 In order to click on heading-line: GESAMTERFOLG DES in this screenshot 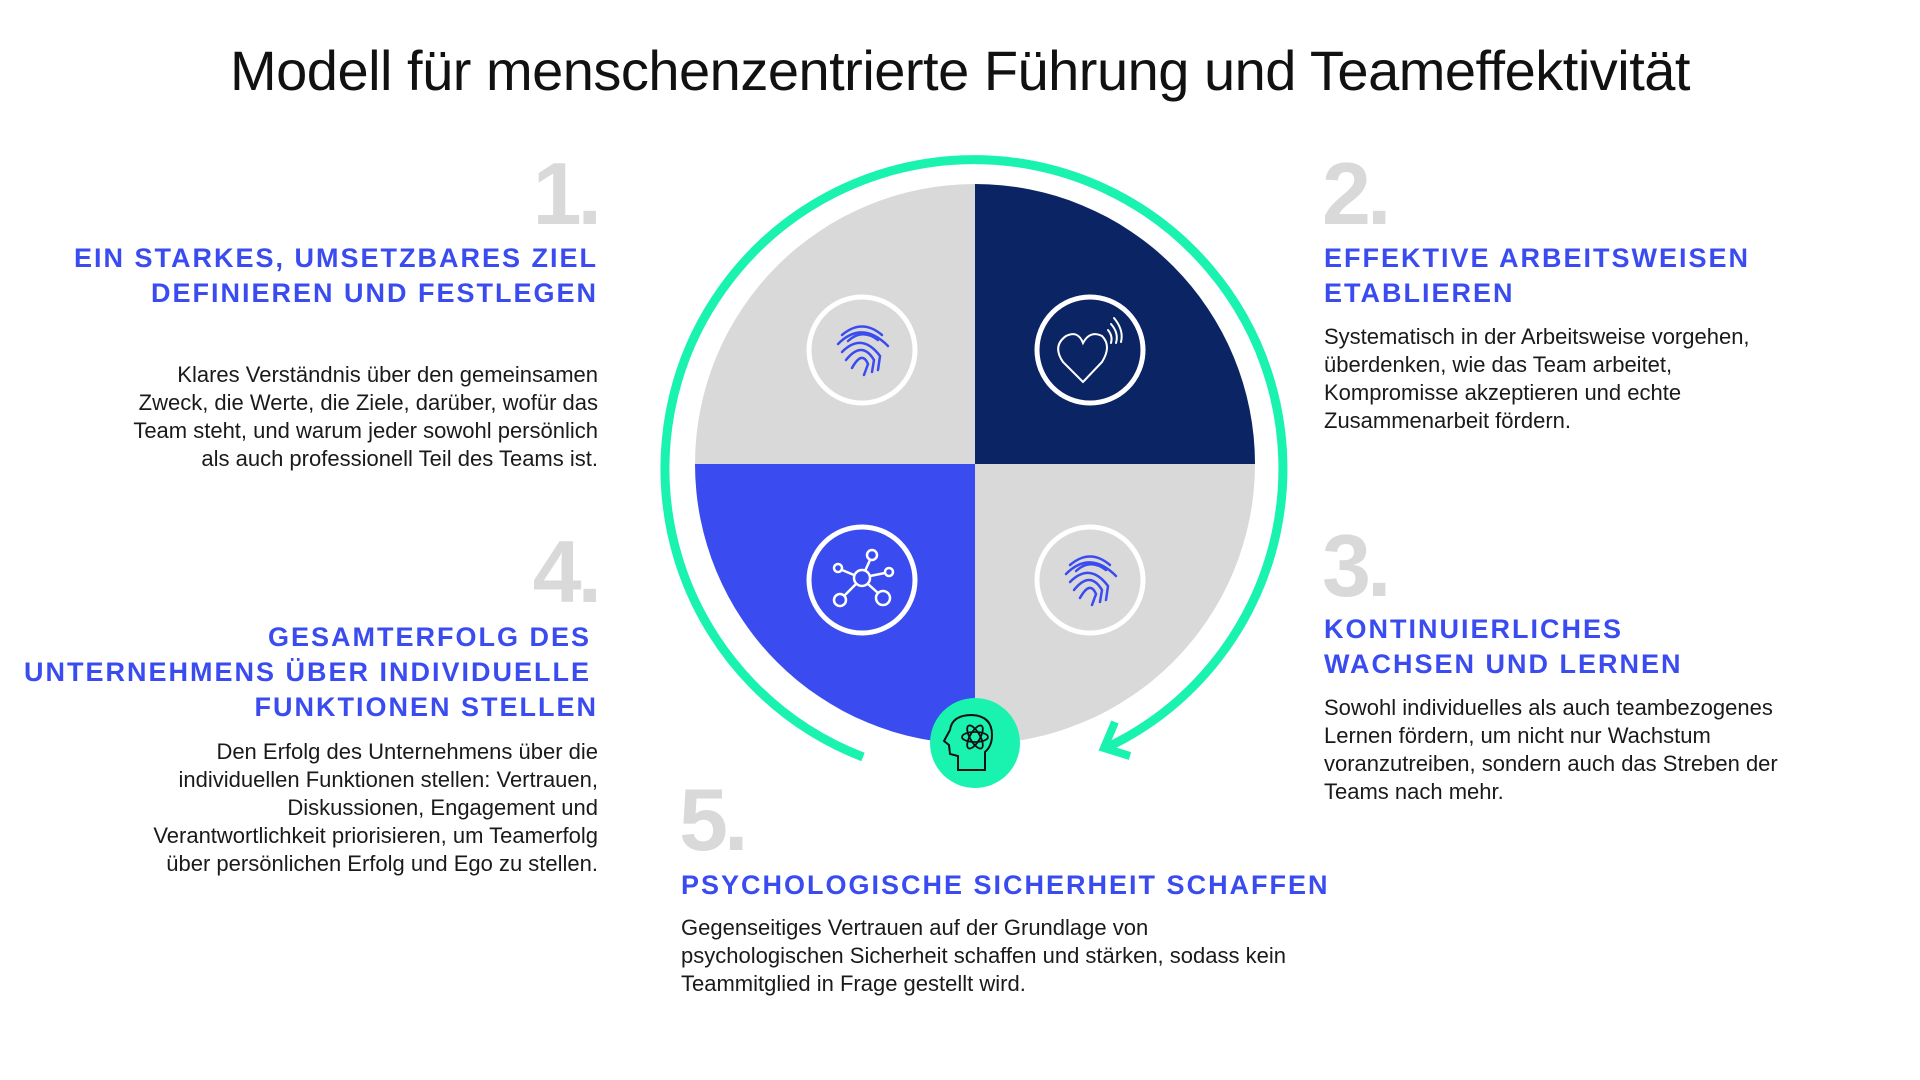, I will do `click(429, 637)`.